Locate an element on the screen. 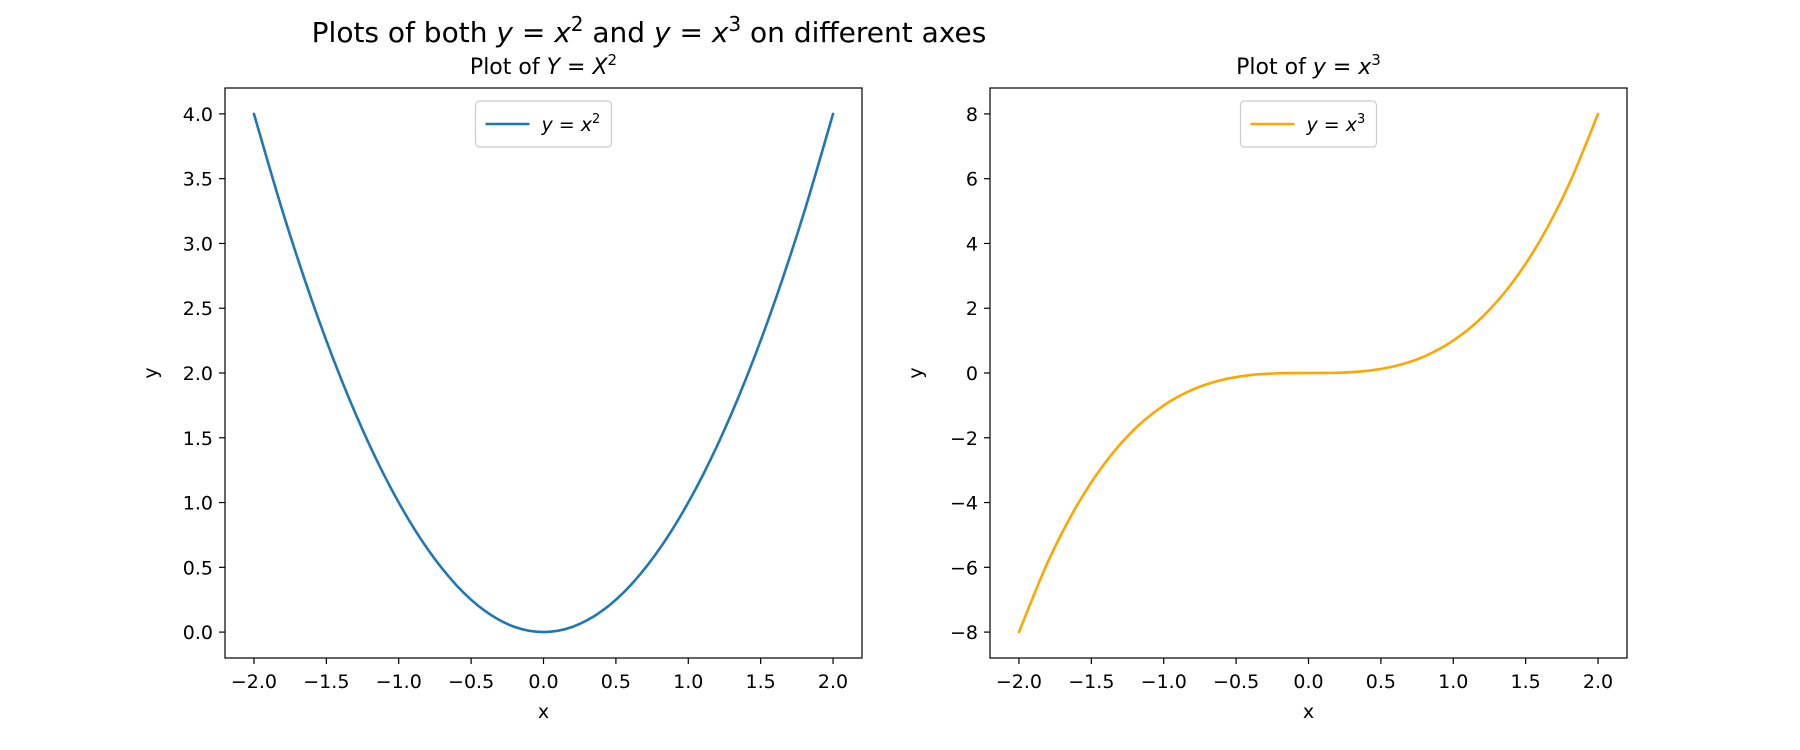 This screenshot has height=750, width=1800. legend-label: y = x3 is located at coordinates (1336, 124).